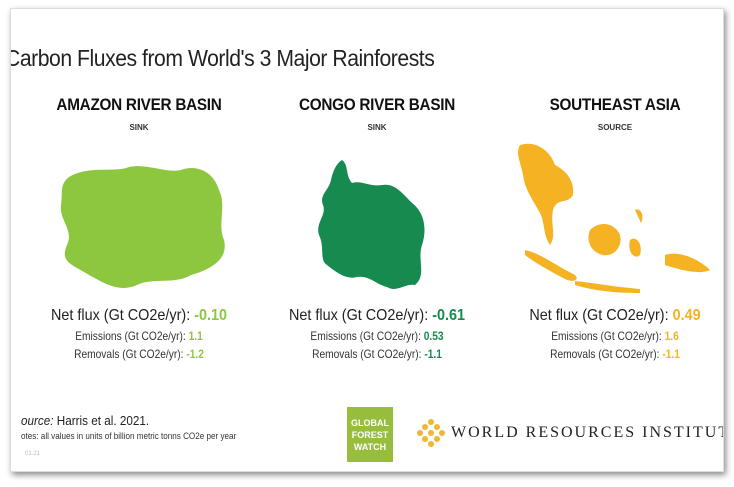 The width and height of the screenshot is (734, 487). I want to click on emissions-value: 1.6, so click(671, 336).